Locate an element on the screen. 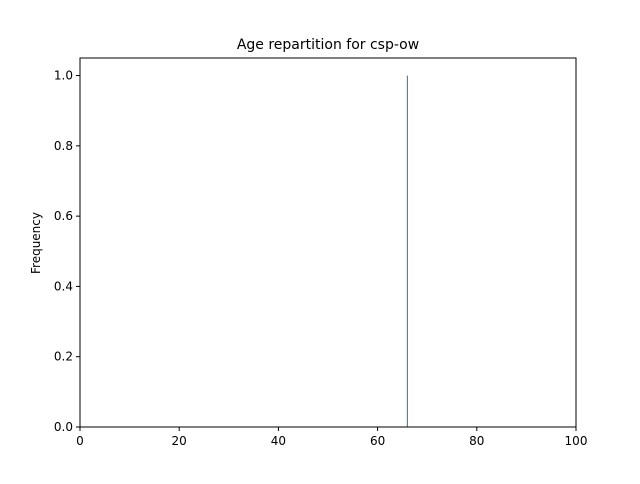 Image resolution: width=640 pixels, height=484 pixels. x-tick-label-4: 80 is located at coordinates (476, 441).